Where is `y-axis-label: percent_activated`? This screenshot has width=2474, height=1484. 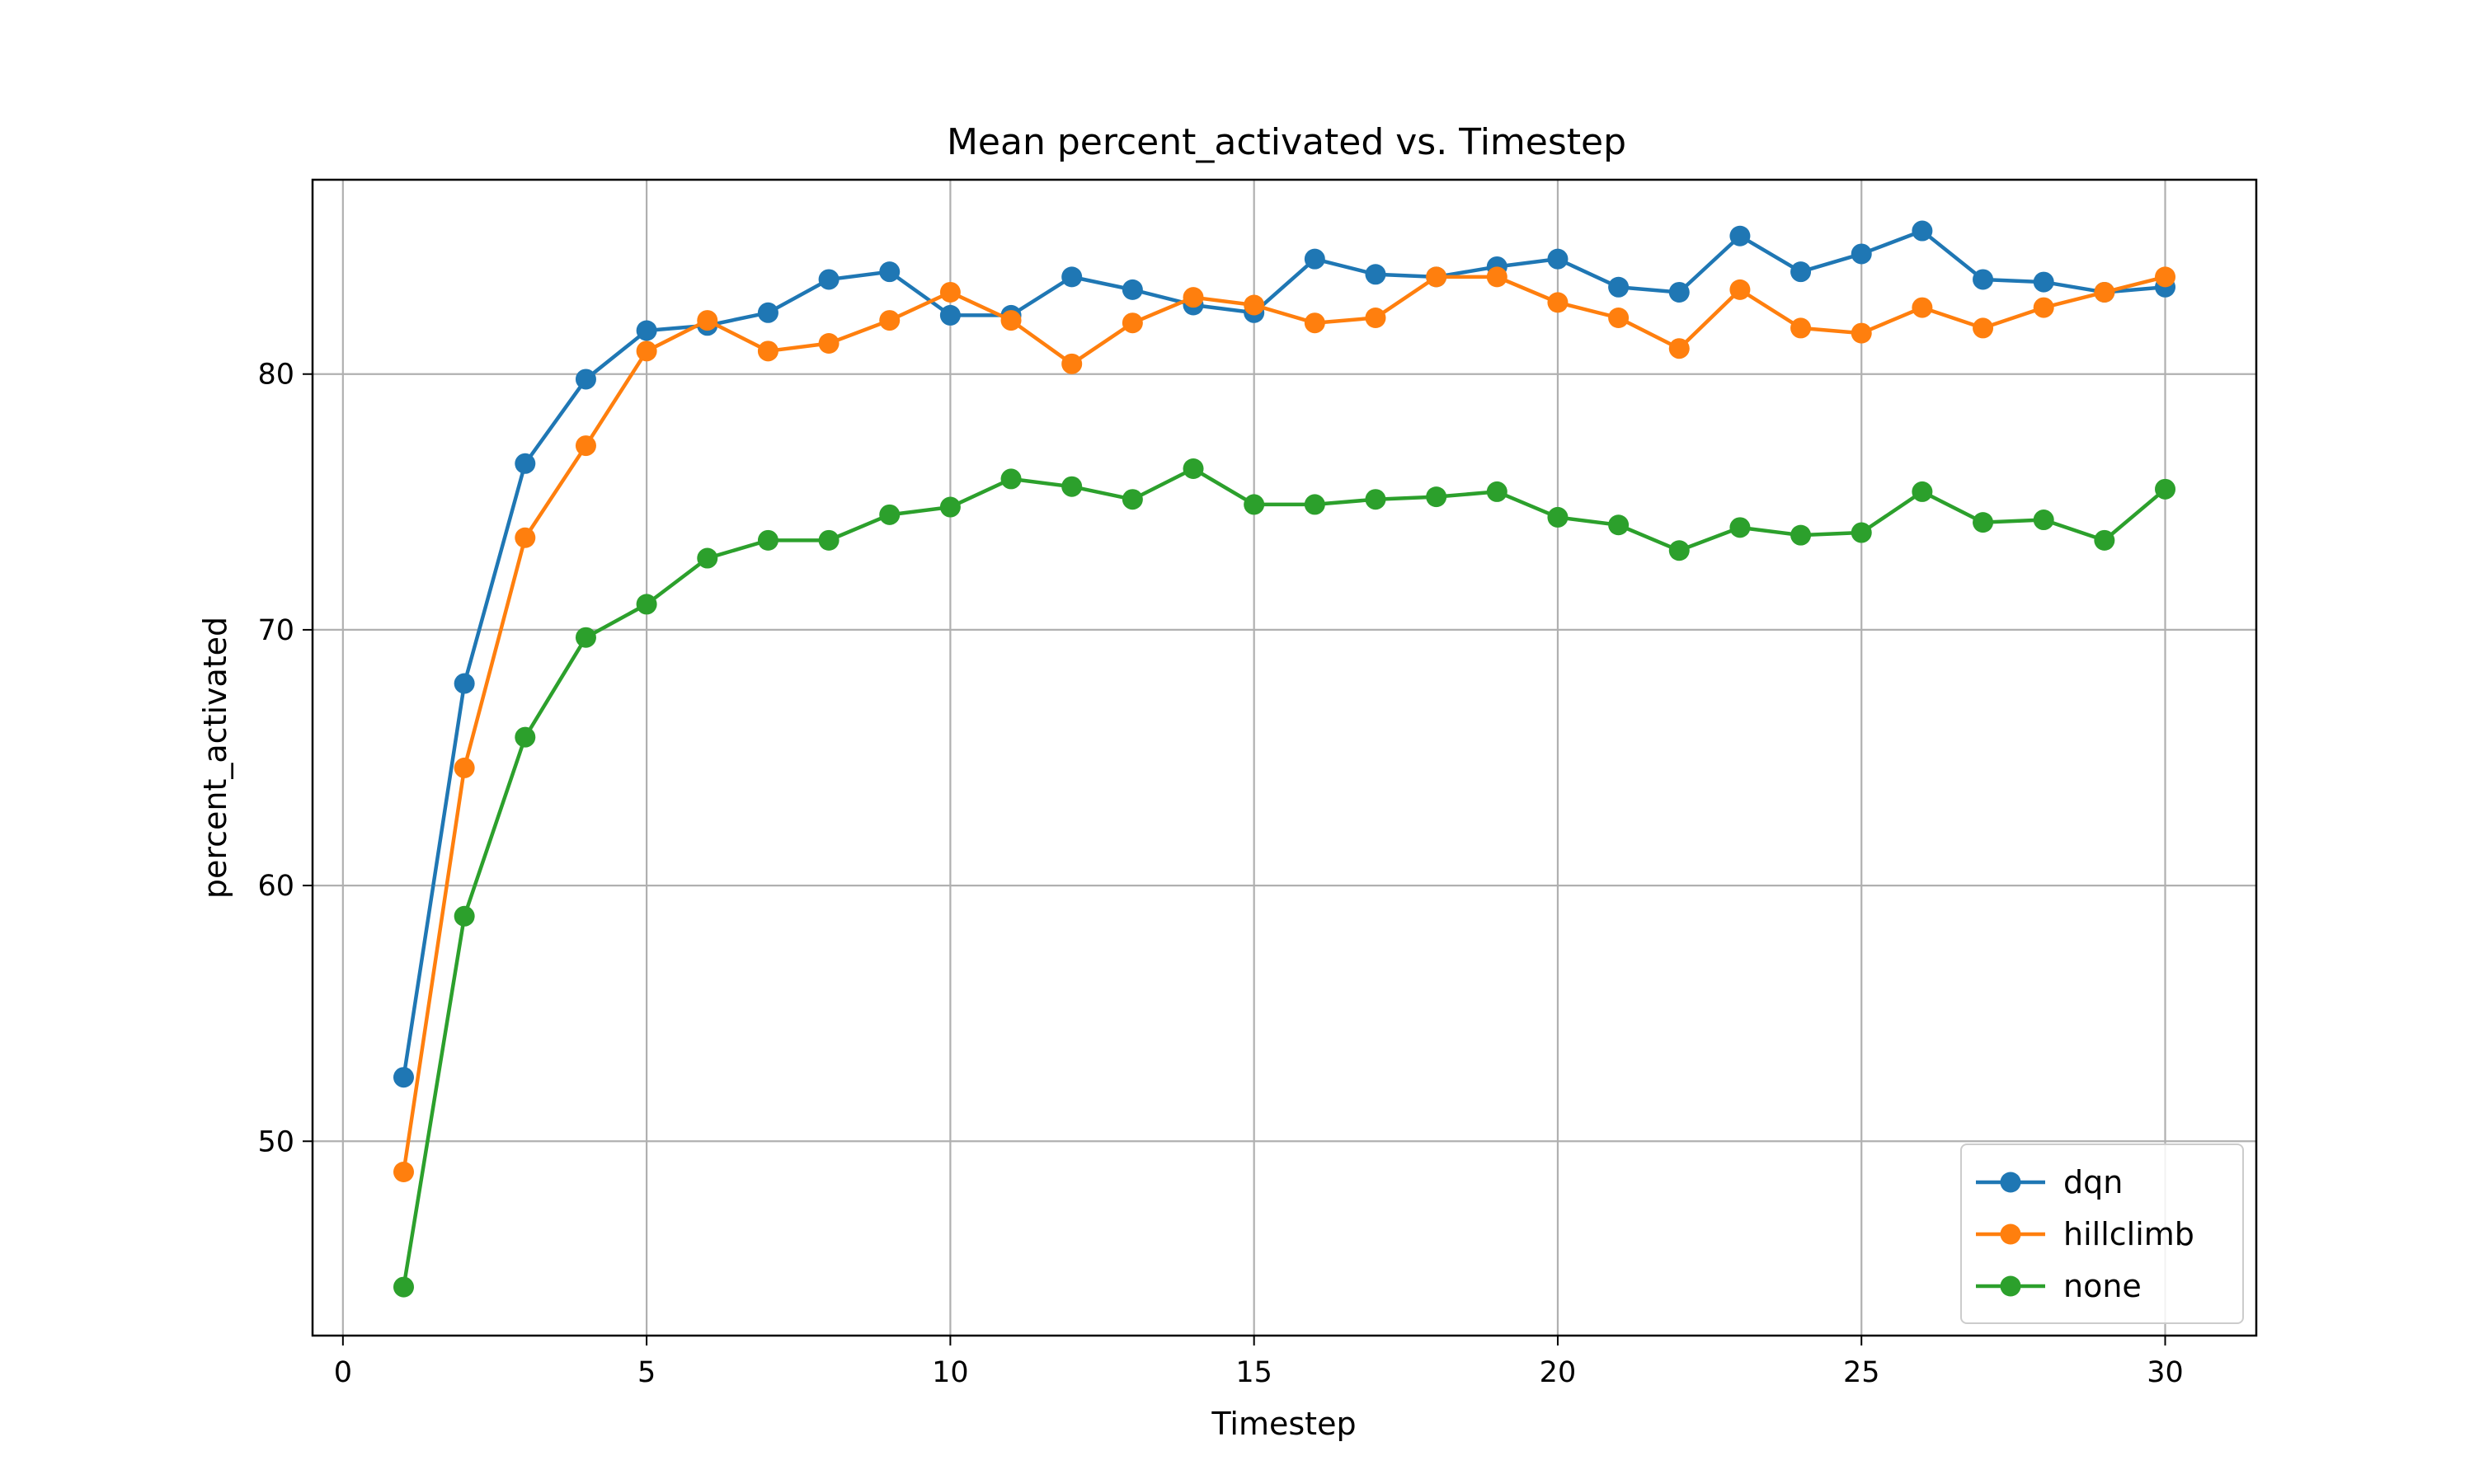
y-axis-label: percent_activated is located at coordinates (215, 758).